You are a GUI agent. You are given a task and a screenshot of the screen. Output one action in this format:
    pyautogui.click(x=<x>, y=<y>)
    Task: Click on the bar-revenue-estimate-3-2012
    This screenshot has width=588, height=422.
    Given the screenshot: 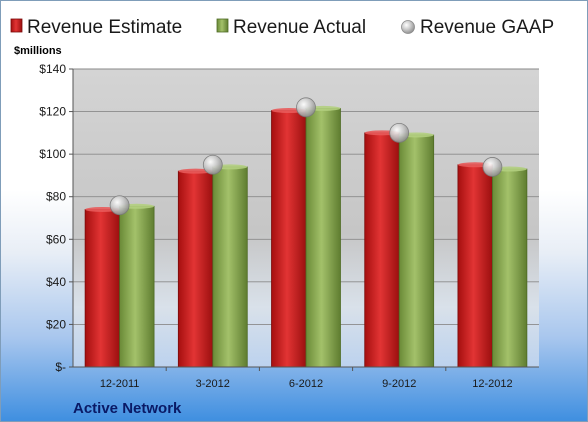 What is the action you would take?
    pyautogui.click(x=195, y=269)
    